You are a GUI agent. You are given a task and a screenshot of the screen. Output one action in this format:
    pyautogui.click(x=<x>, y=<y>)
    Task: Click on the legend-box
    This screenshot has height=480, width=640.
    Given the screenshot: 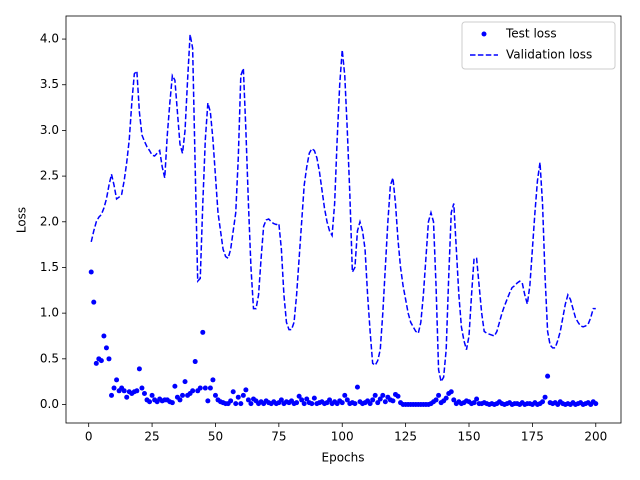 What is the action you would take?
    pyautogui.click(x=538, y=45)
    